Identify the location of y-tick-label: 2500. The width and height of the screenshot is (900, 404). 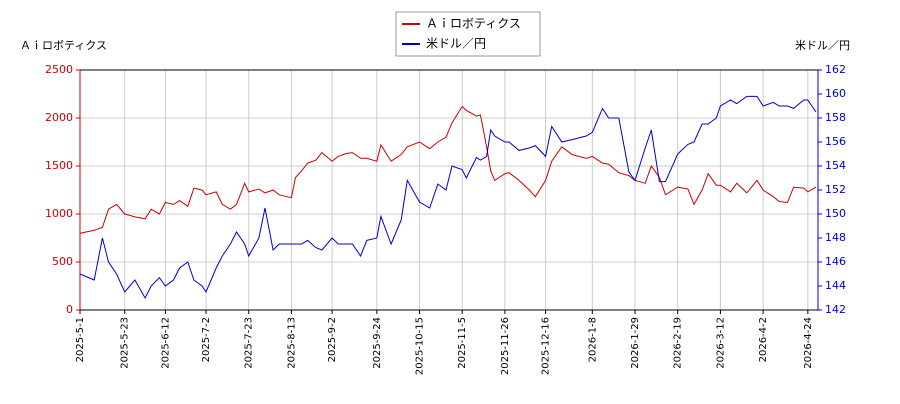
(59, 69).